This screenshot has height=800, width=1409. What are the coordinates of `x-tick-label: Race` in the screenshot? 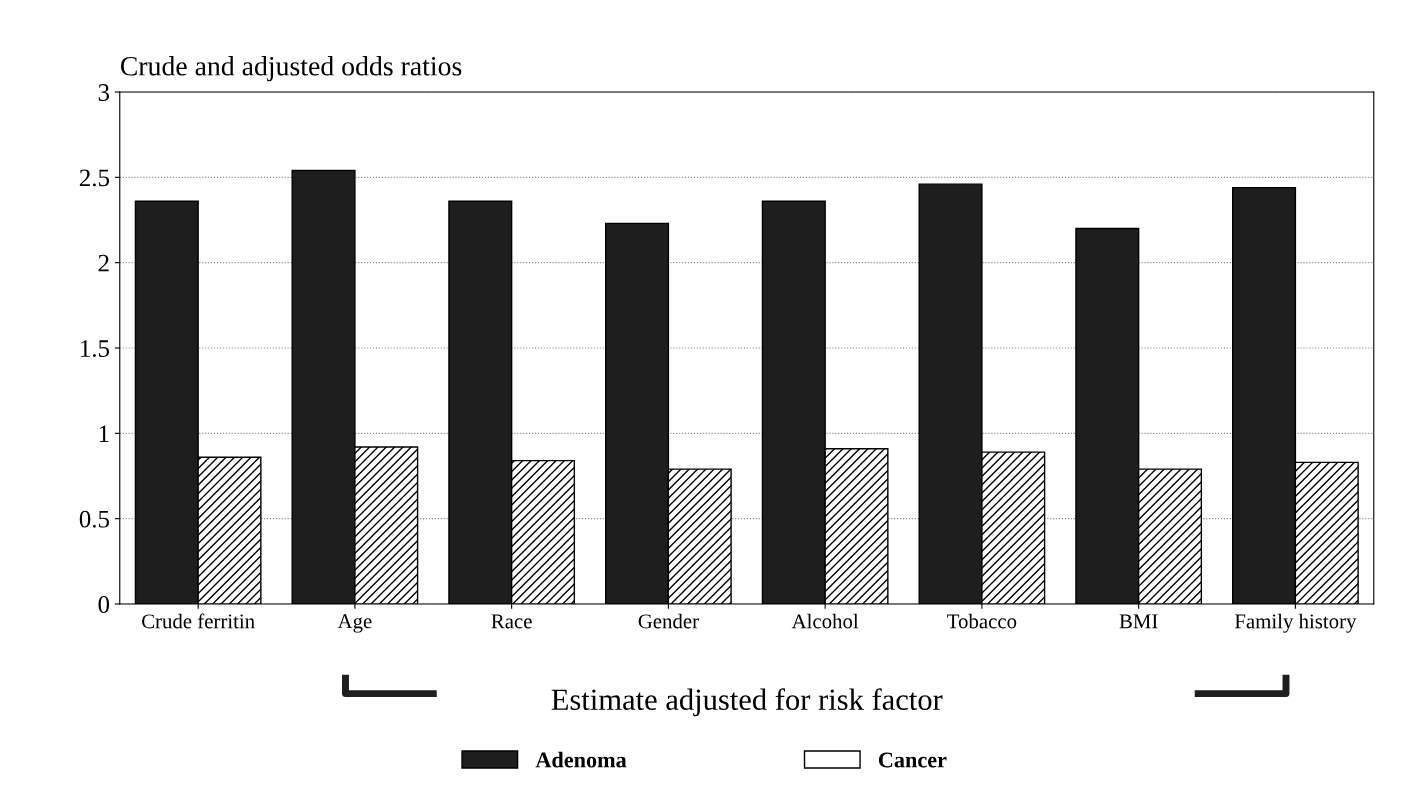 It's located at (511, 621).